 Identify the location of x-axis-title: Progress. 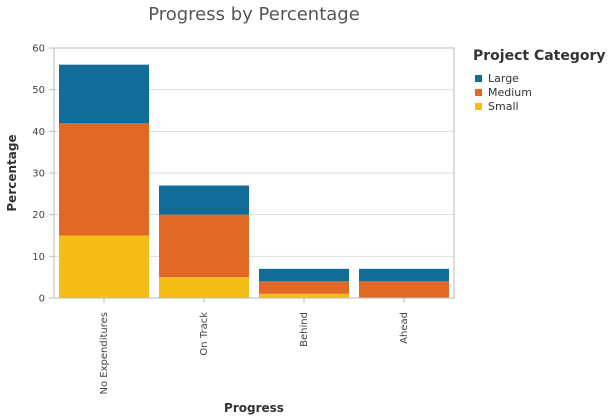
(254, 408).